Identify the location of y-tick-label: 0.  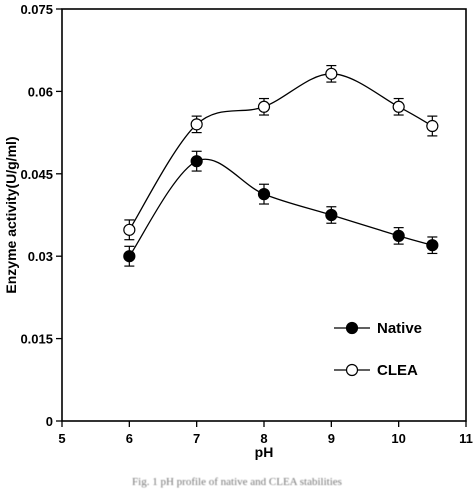
(49, 421).